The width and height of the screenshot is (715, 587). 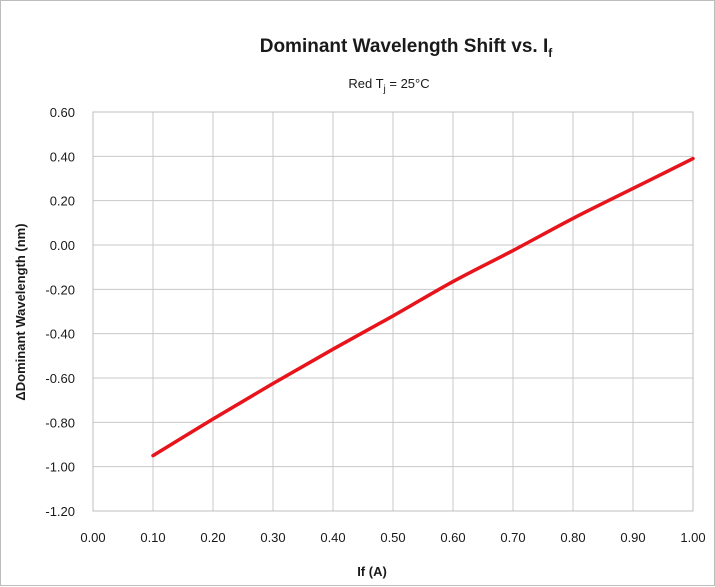 I want to click on x-tick-label: 0.40, so click(x=332, y=537).